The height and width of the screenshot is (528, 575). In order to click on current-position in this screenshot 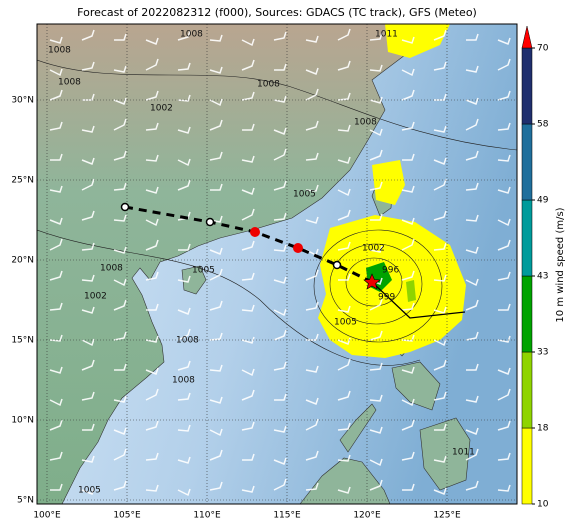, I will do `click(372, 281)`.